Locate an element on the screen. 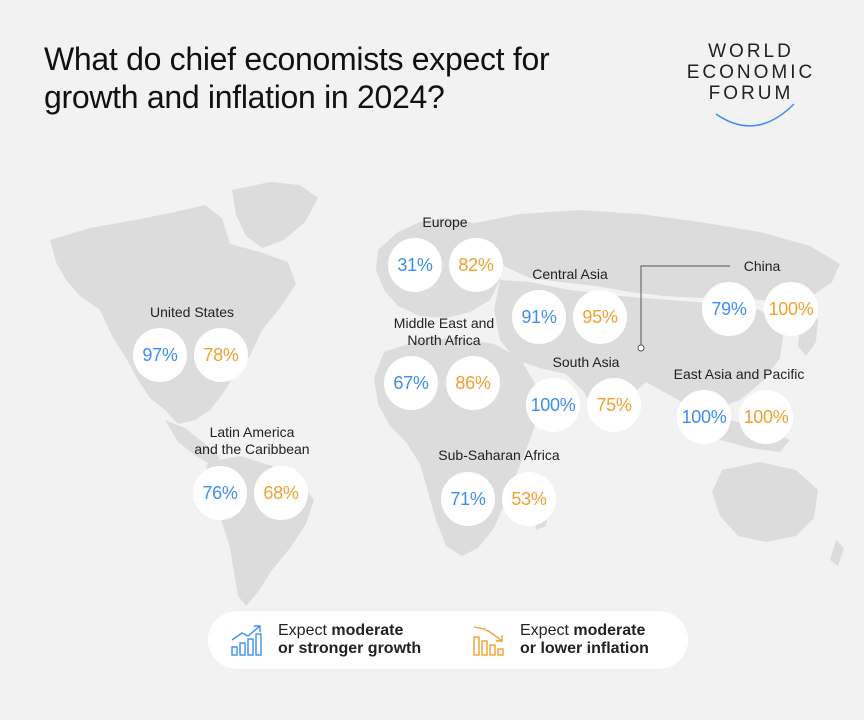 The height and width of the screenshot is (720, 864). region-name-sub-saharan-africa: Sub-Saharan Africa is located at coordinates (499, 455).